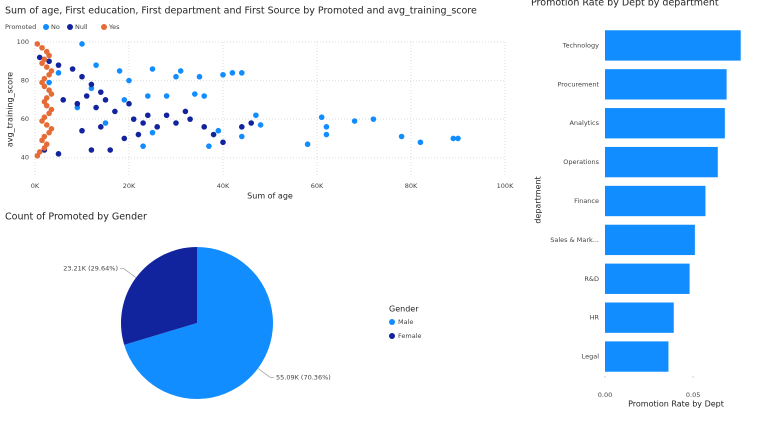 Image resolution: width=758 pixels, height=426 pixels. I want to click on legend-label: Null, so click(81, 27).